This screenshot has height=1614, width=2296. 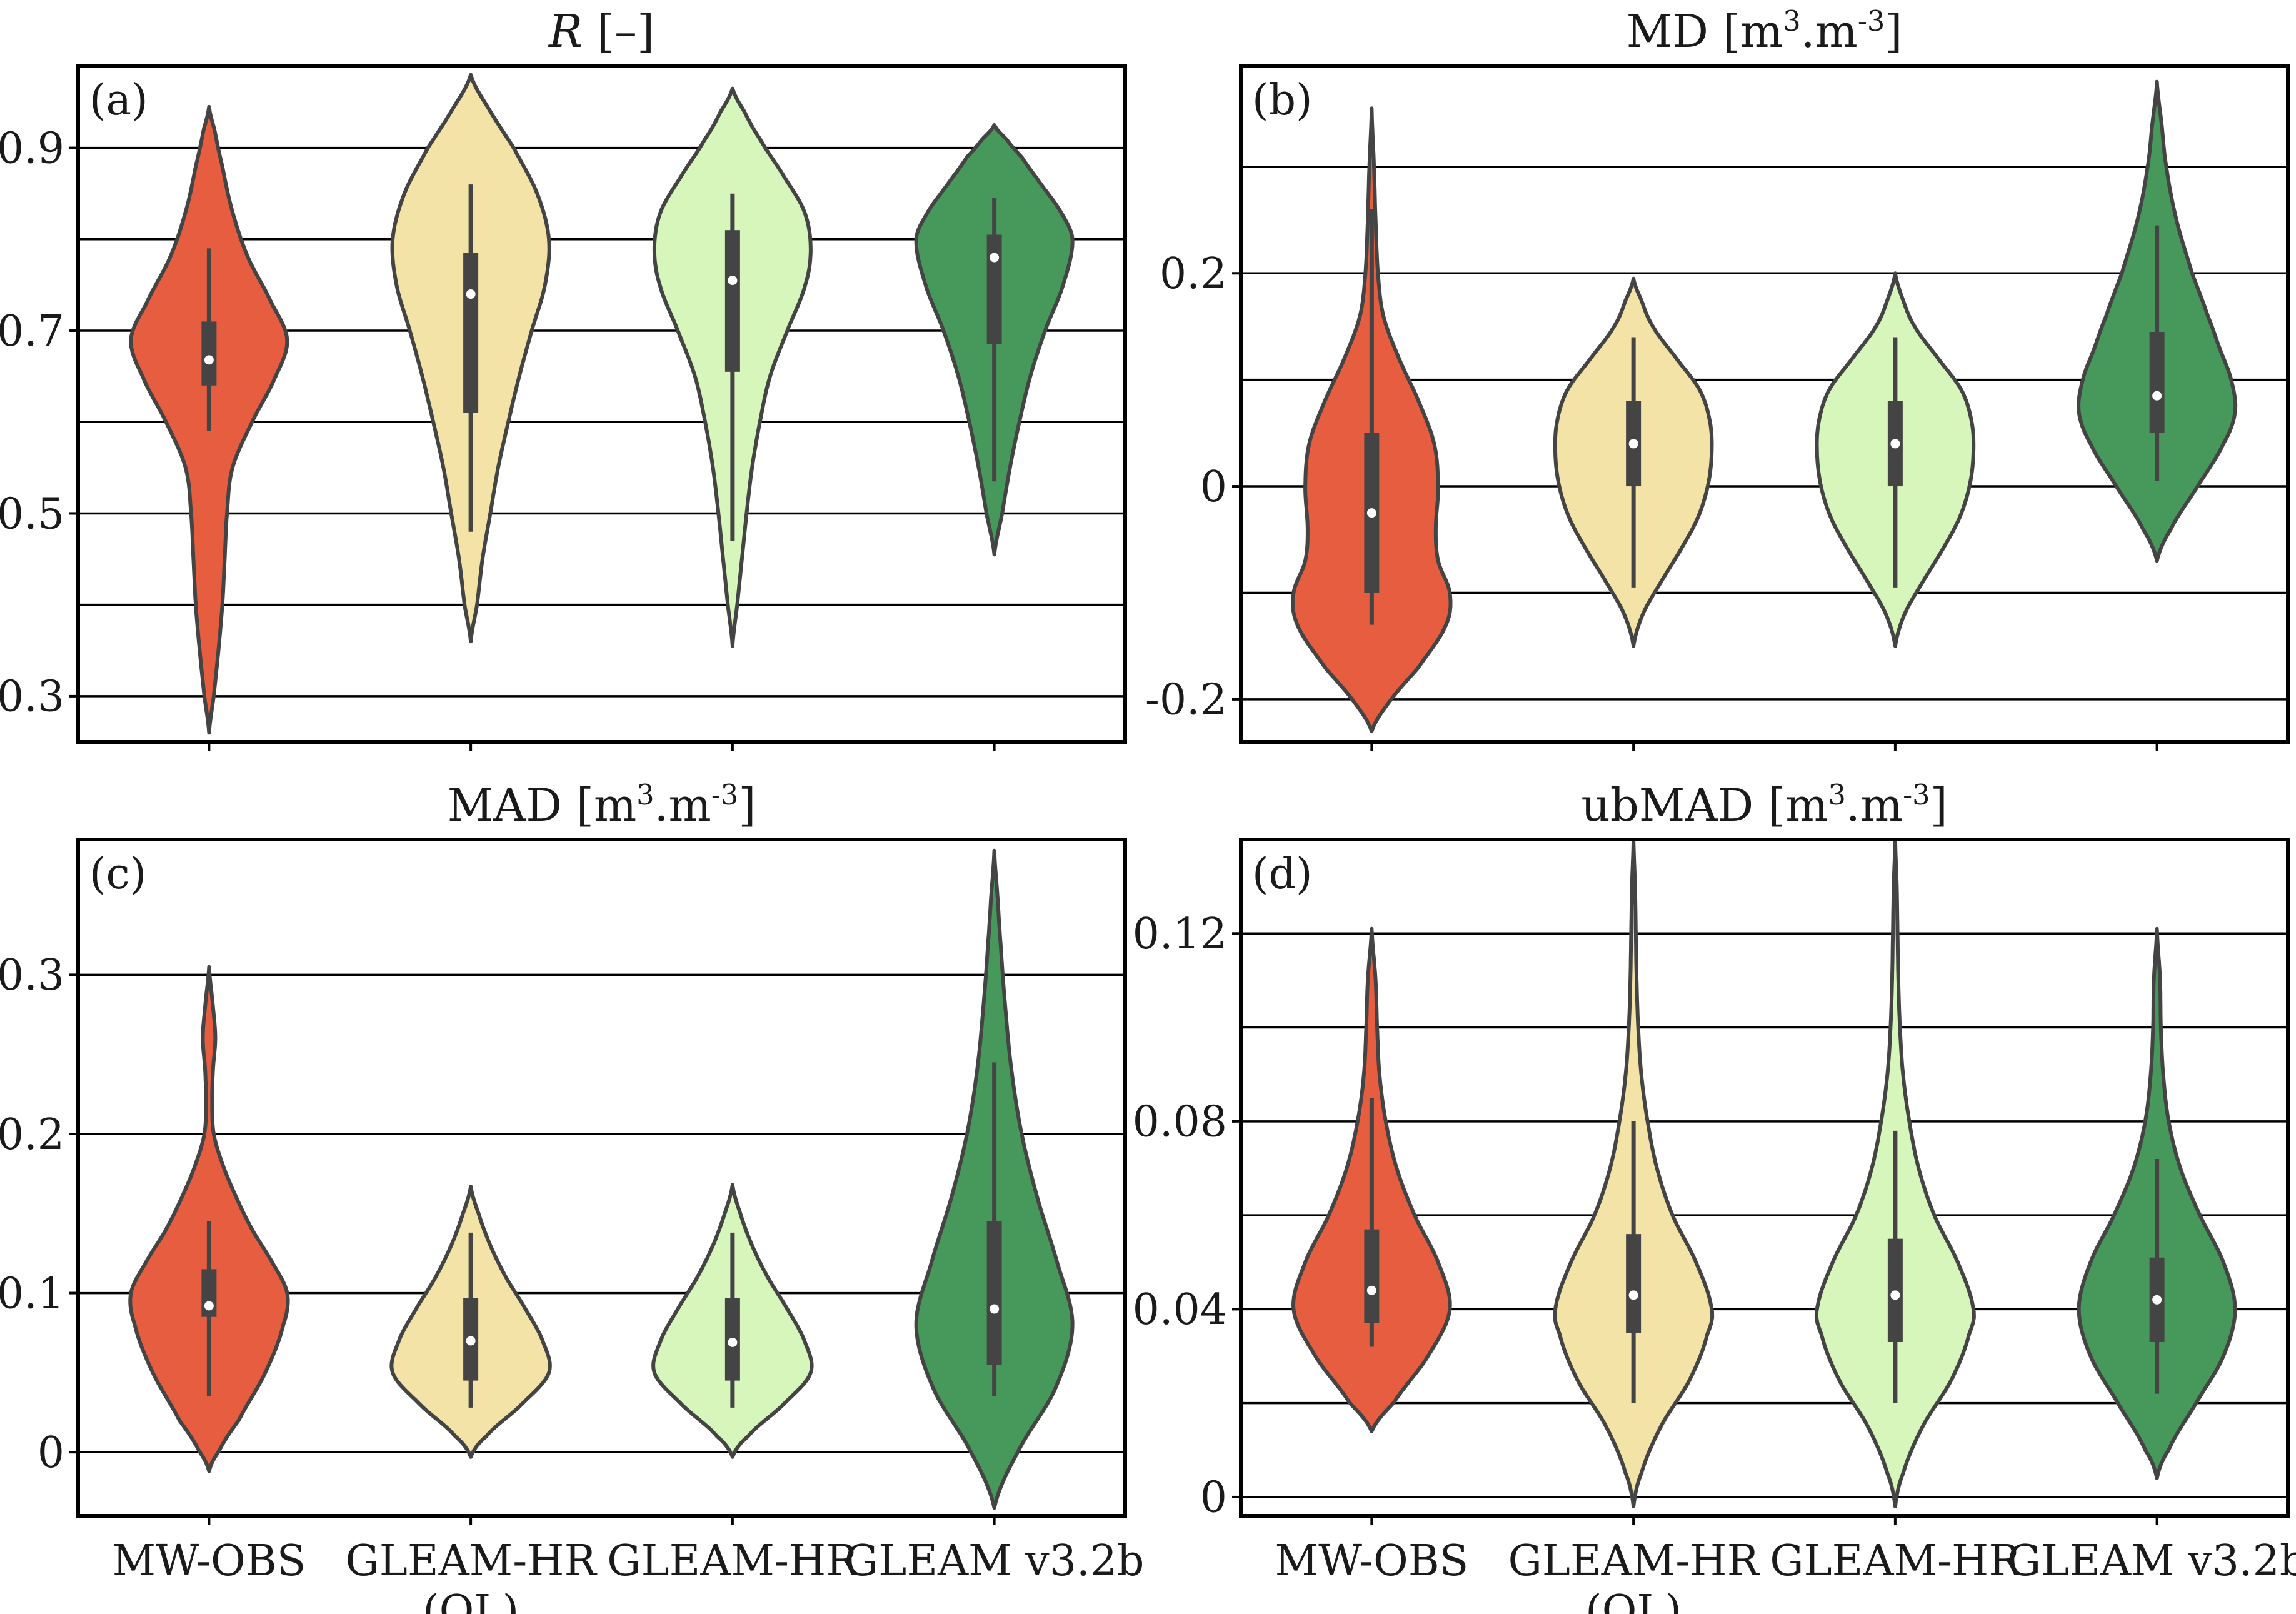 I want to click on panel-title: ubMAD [m3.m-3], so click(x=1764, y=805).